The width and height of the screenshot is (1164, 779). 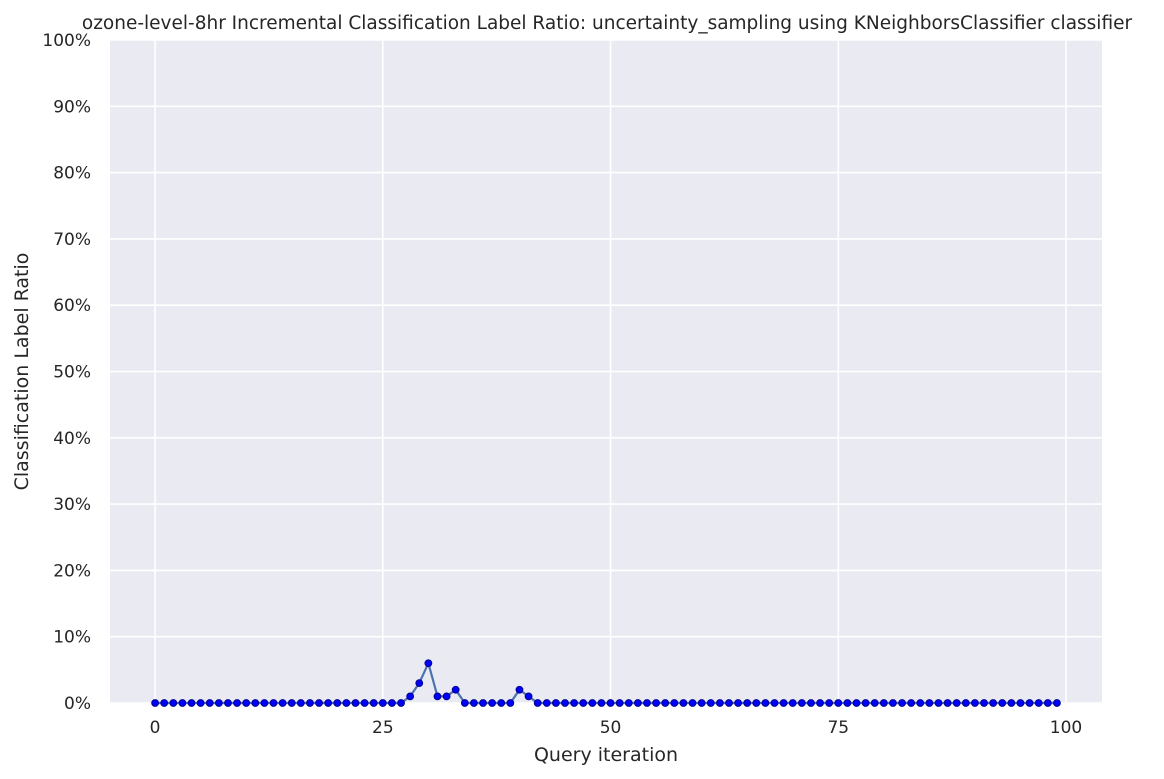 What do you see at coordinates (606, 755) in the screenshot?
I see `x-axis-label: Query iteration` at bounding box center [606, 755].